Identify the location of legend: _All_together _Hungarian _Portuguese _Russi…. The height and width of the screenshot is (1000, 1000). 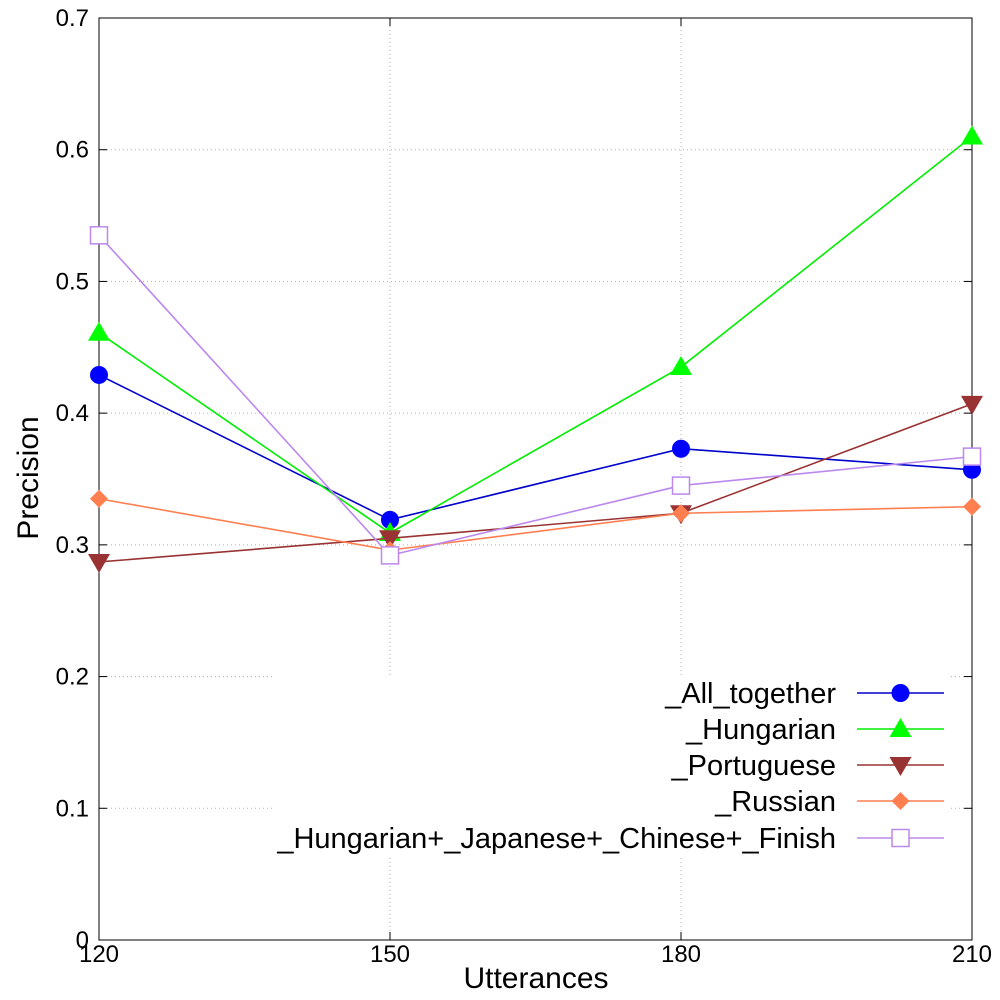
(610, 766).